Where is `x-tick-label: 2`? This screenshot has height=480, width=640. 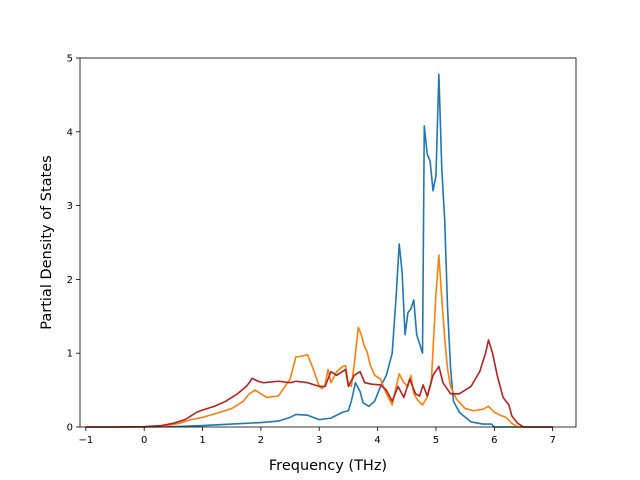 x-tick-label: 2 is located at coordinates (261, 440).